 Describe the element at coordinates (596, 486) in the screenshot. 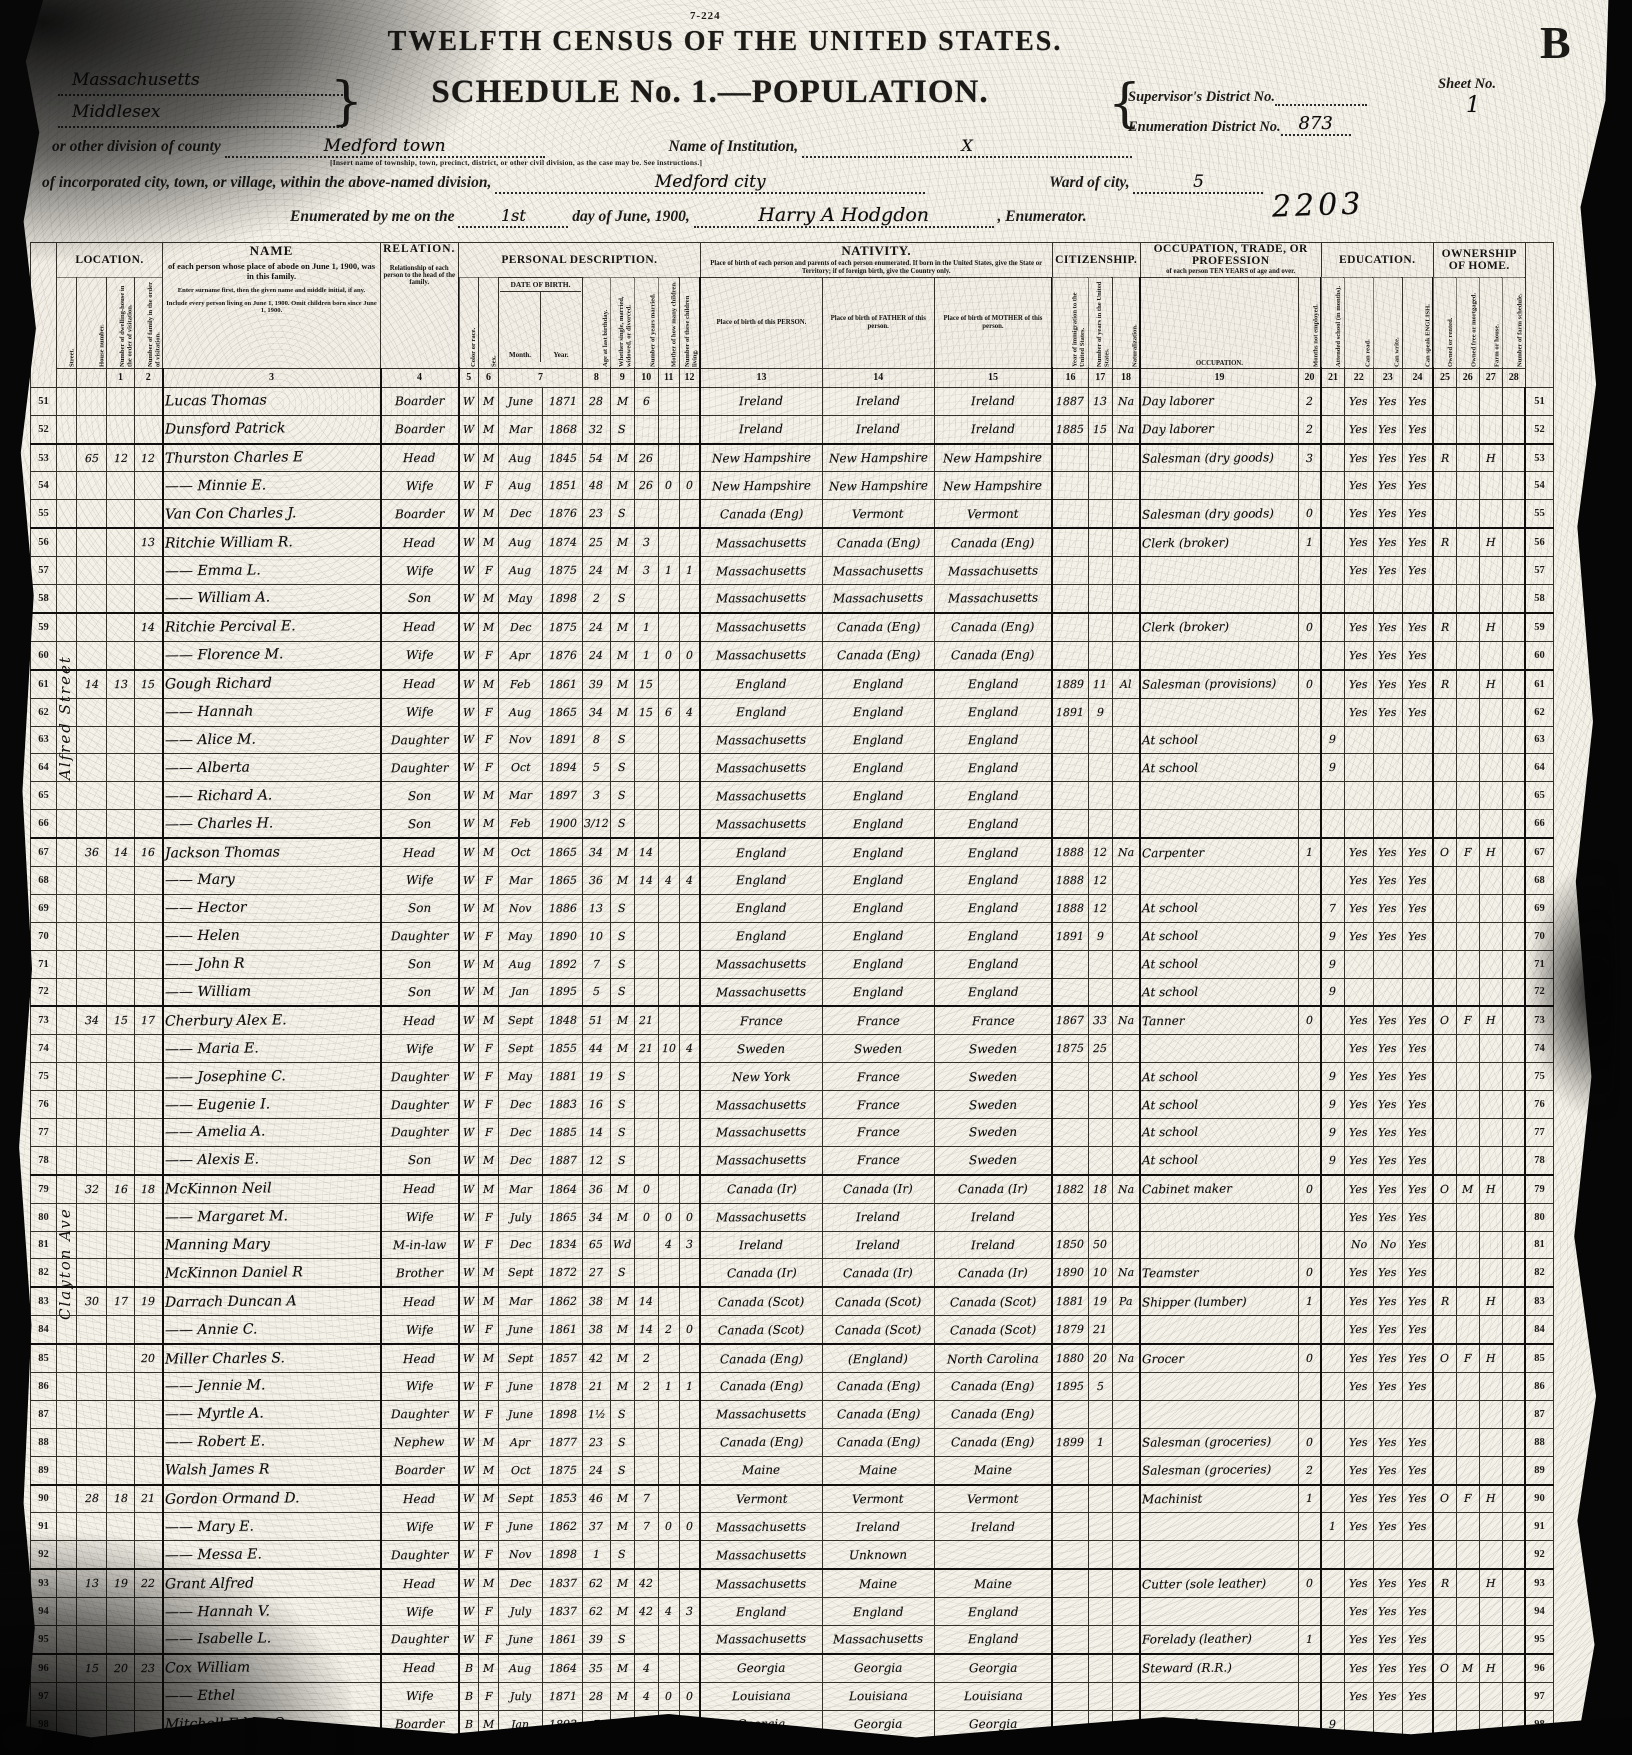

I see `cell-age: 48` at that location.